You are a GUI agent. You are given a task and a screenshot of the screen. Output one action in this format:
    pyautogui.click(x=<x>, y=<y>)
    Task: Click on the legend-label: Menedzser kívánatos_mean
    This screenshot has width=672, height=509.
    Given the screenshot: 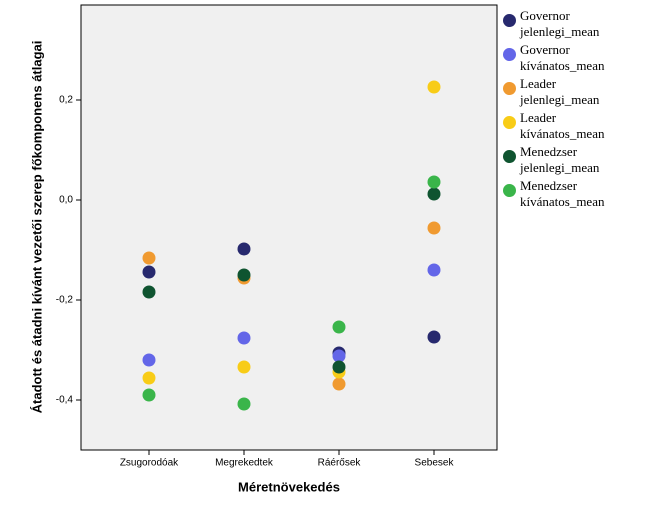 What is the action you would take?
    pyautogui.click(x=562, y=193)
    